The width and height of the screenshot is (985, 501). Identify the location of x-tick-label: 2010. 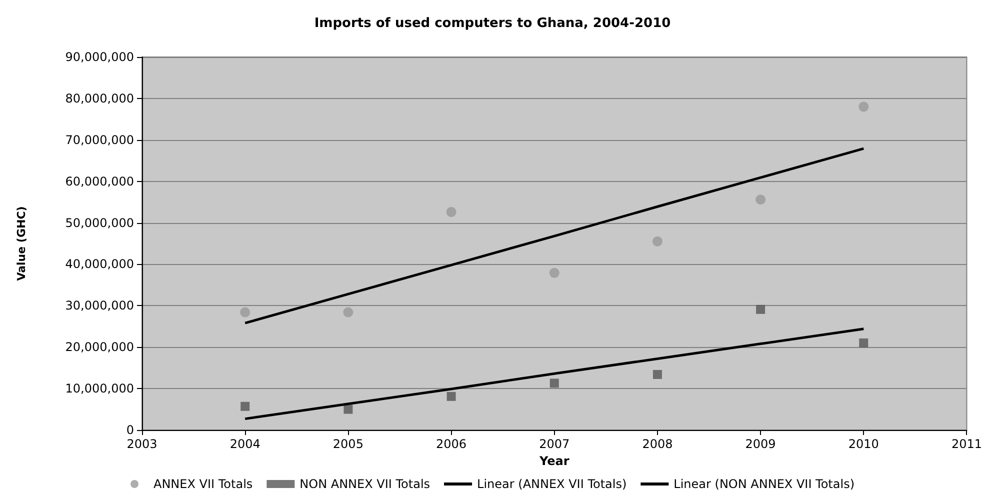
(863, 444).